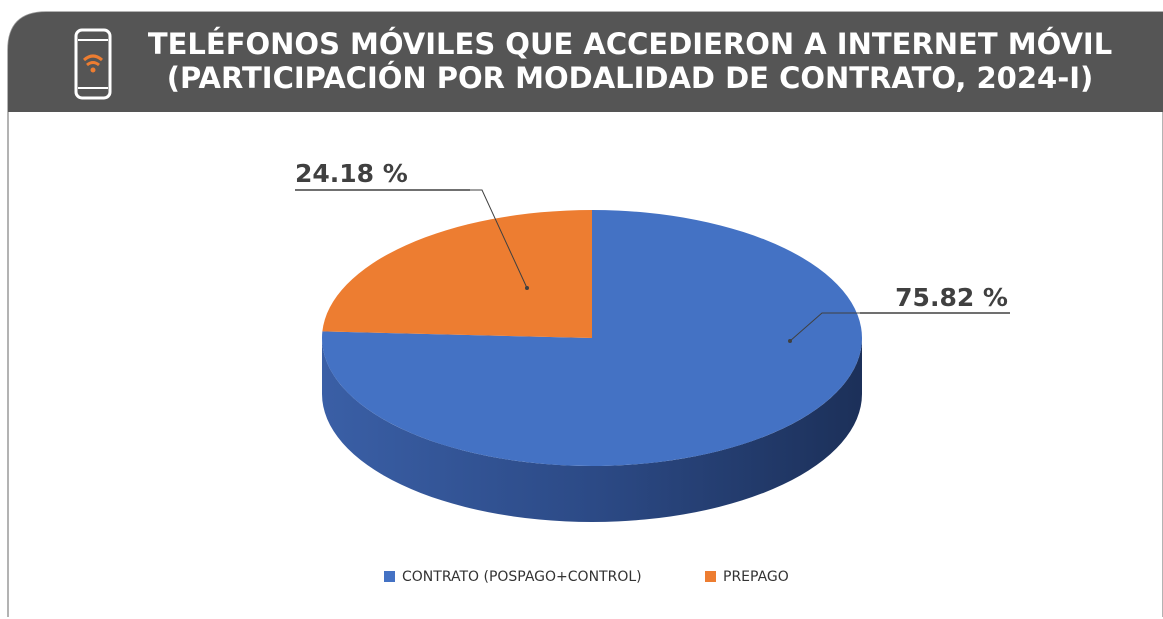 This screenshot has height=619, width=1163. I want to click on value-label: 24.18 %, so click(351, 173).